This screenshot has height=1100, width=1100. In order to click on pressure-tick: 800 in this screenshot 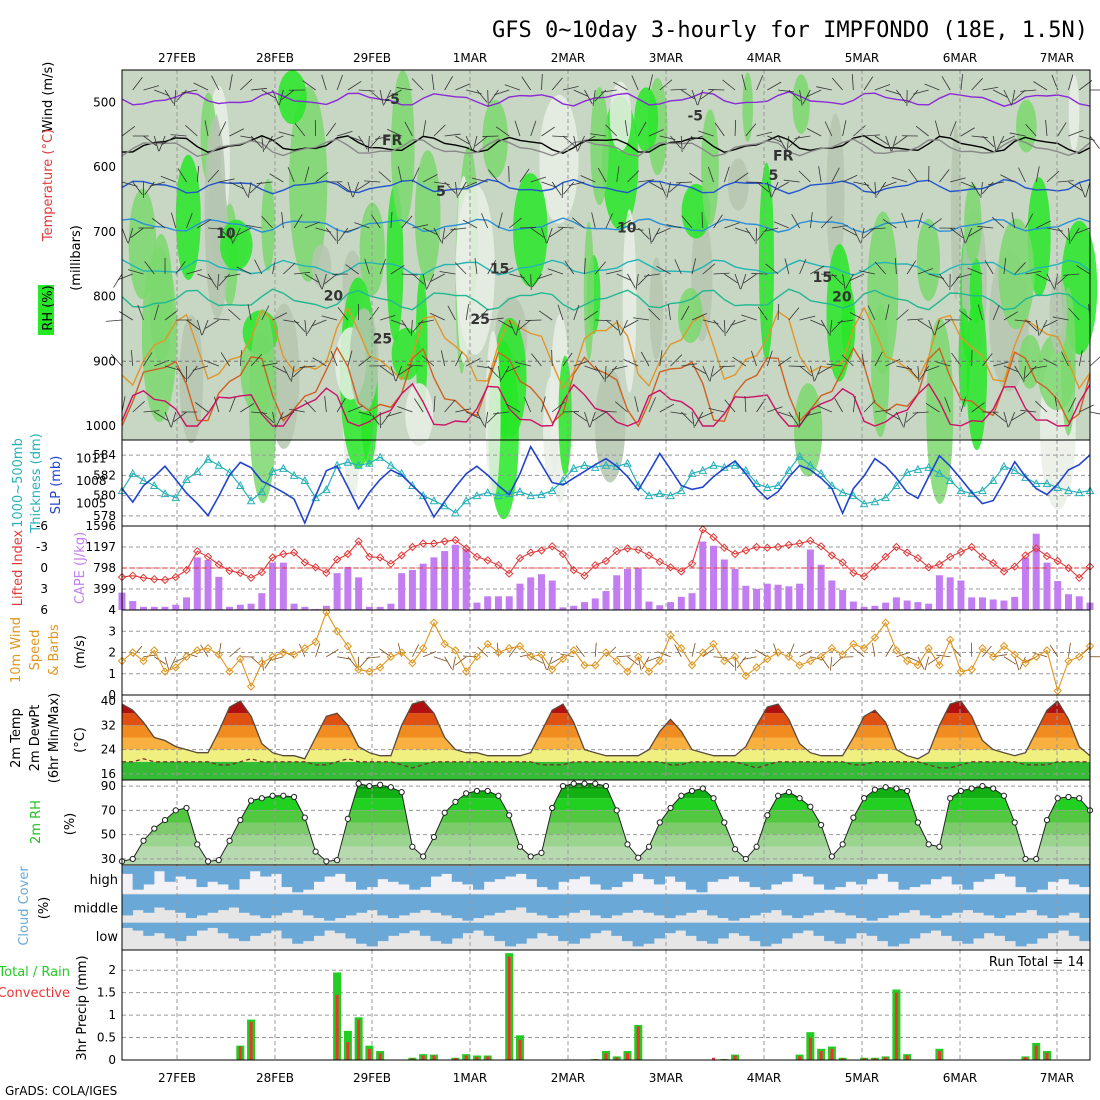, I will do `click(104, 297)`.